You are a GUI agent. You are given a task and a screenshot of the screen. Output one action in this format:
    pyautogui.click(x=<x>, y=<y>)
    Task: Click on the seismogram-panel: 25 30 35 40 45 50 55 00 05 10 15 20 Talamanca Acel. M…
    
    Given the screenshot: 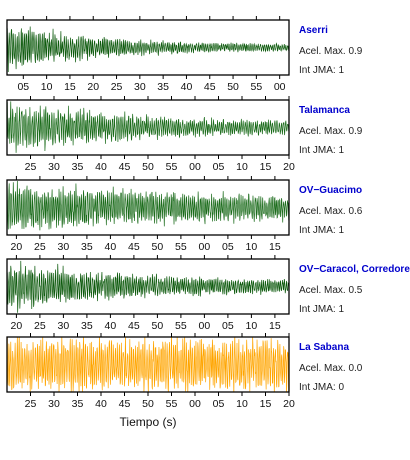 What is the action you would take?
    pyautogui.click(x=184, y=134)
    